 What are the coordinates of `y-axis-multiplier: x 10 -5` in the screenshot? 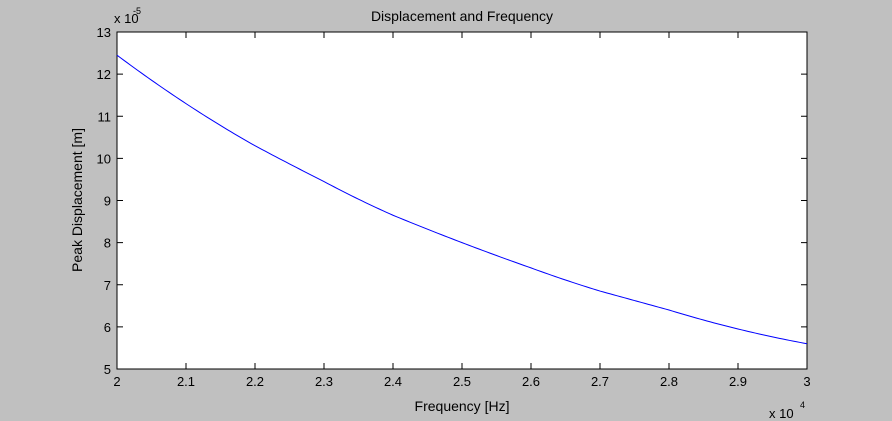 It's located at (127, 16).